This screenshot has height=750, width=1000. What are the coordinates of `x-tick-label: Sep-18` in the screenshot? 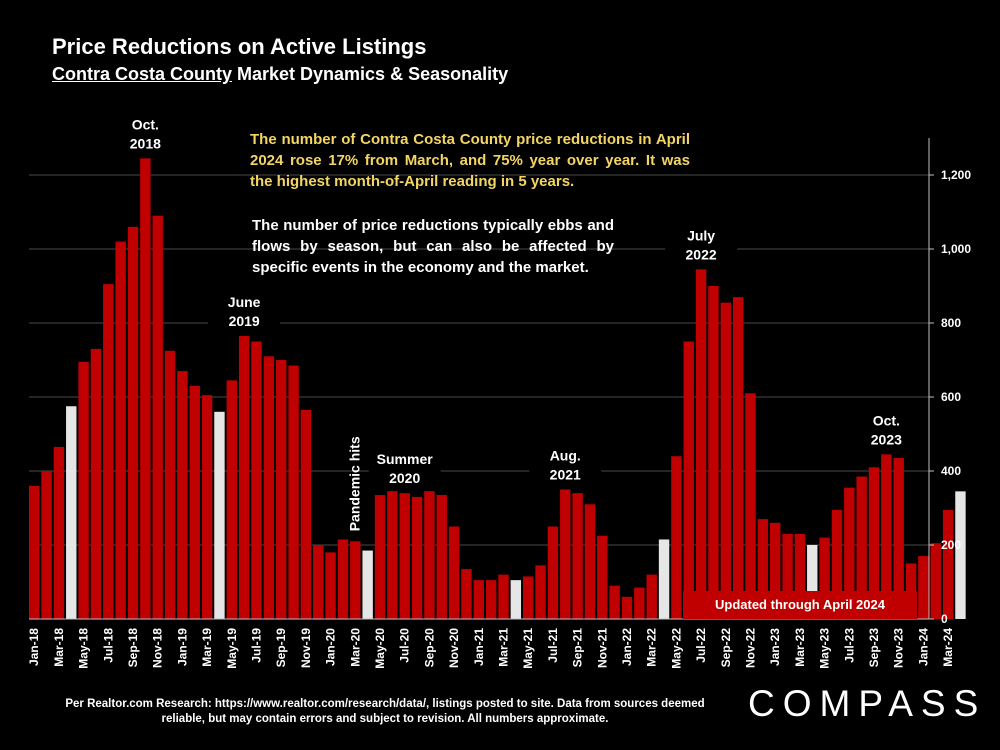 It's located at (133, 648).